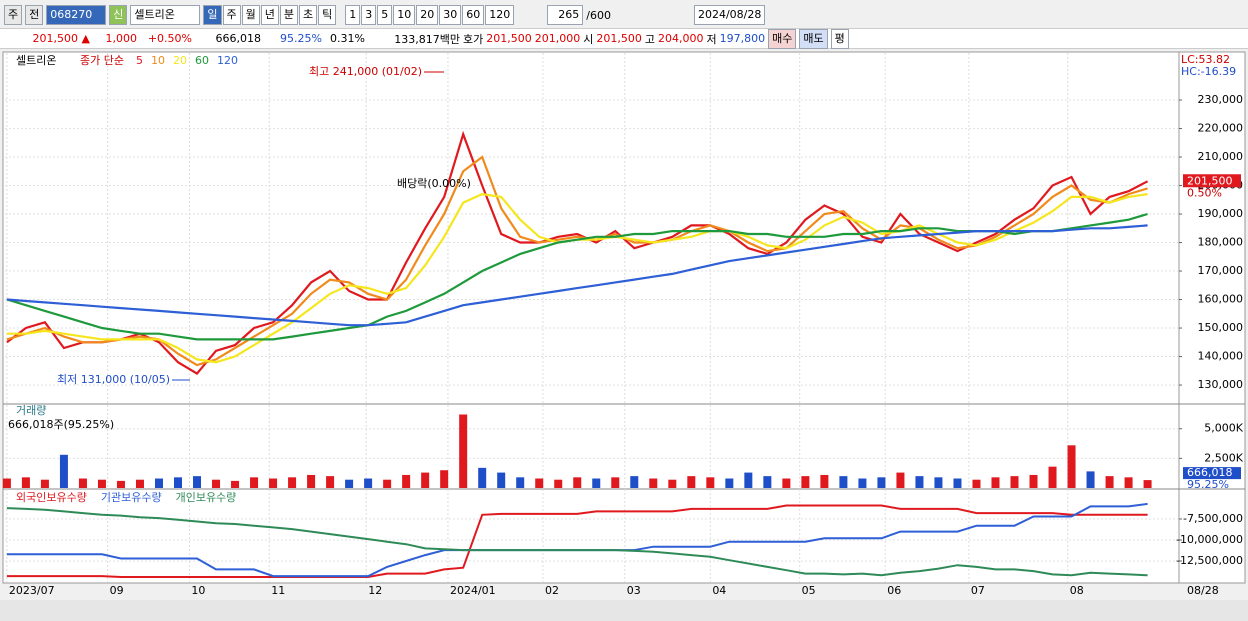  What do you see at coordinates (813, 38) in the screenshot?
I see `sell-button: 매도` at bounding box center [813, 38].